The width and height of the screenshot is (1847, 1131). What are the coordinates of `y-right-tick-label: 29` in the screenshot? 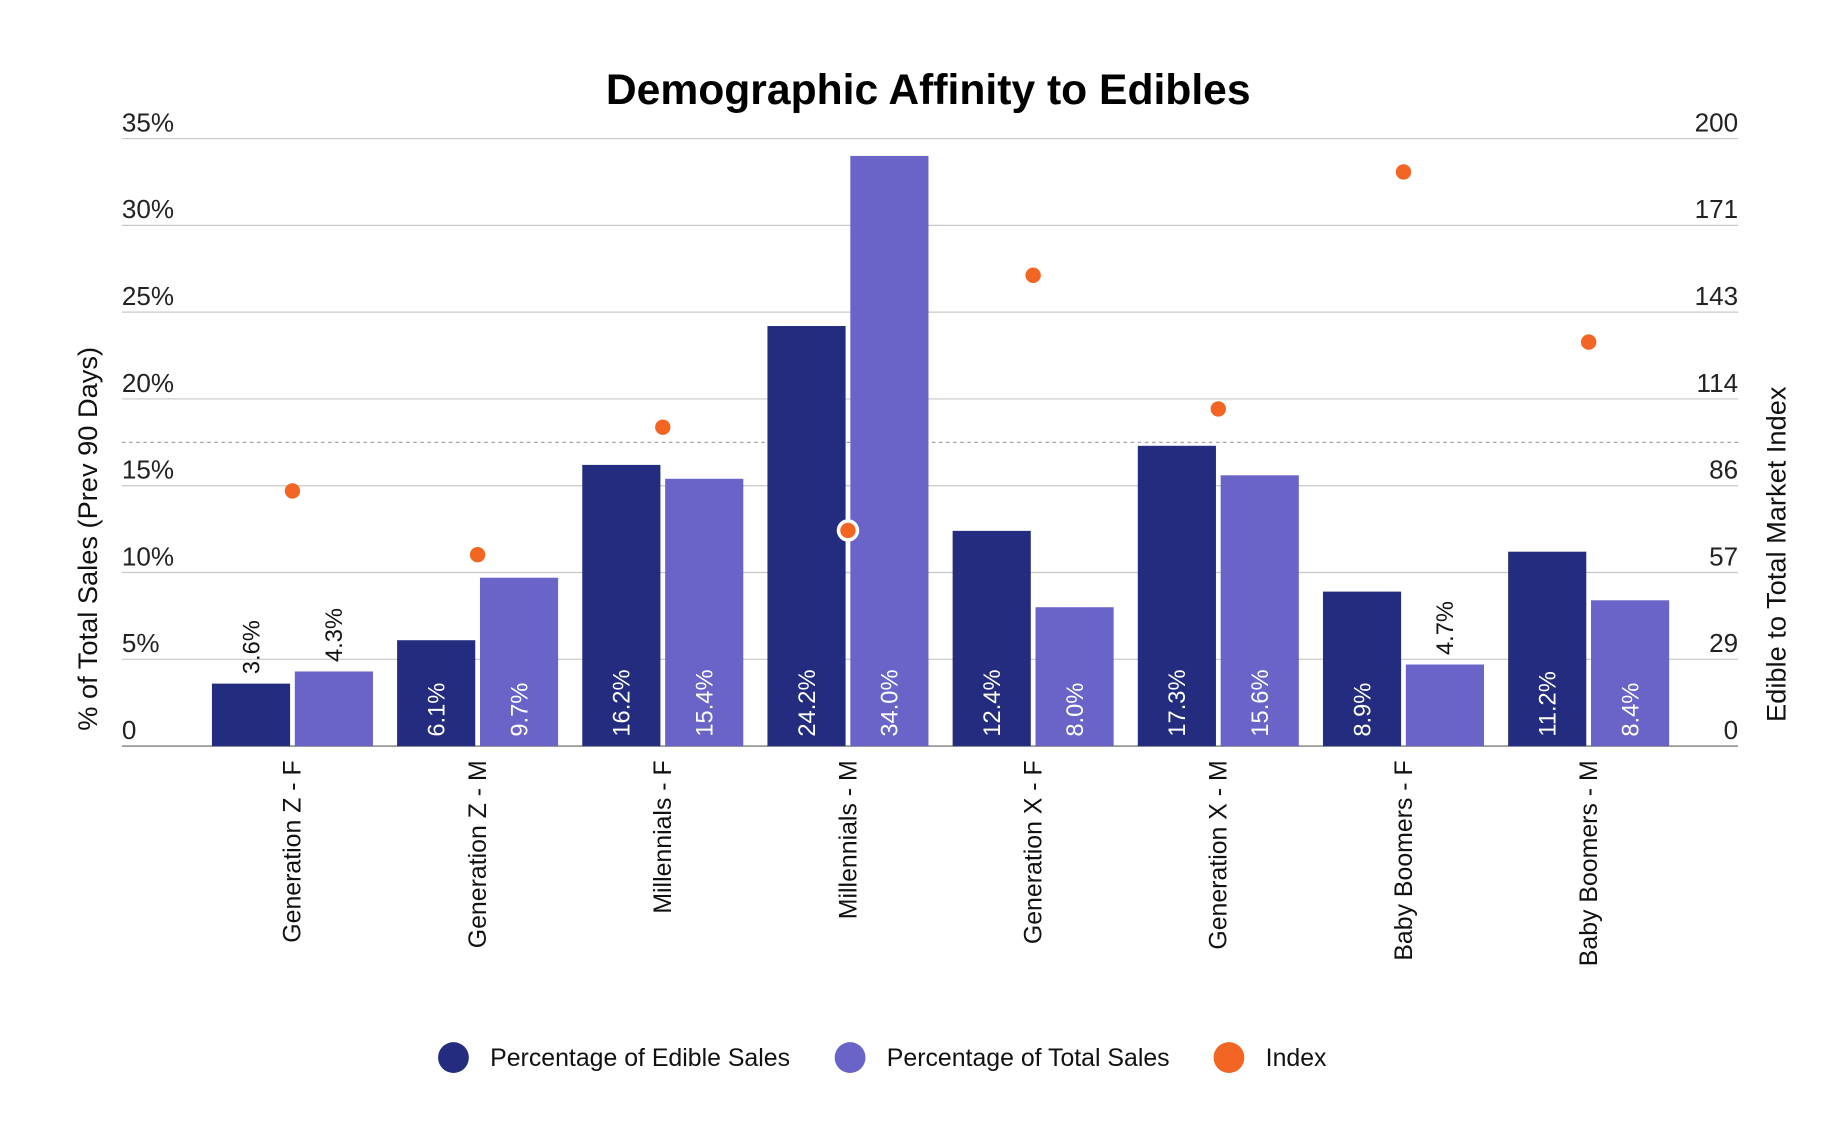 It's located at (1723, 643).